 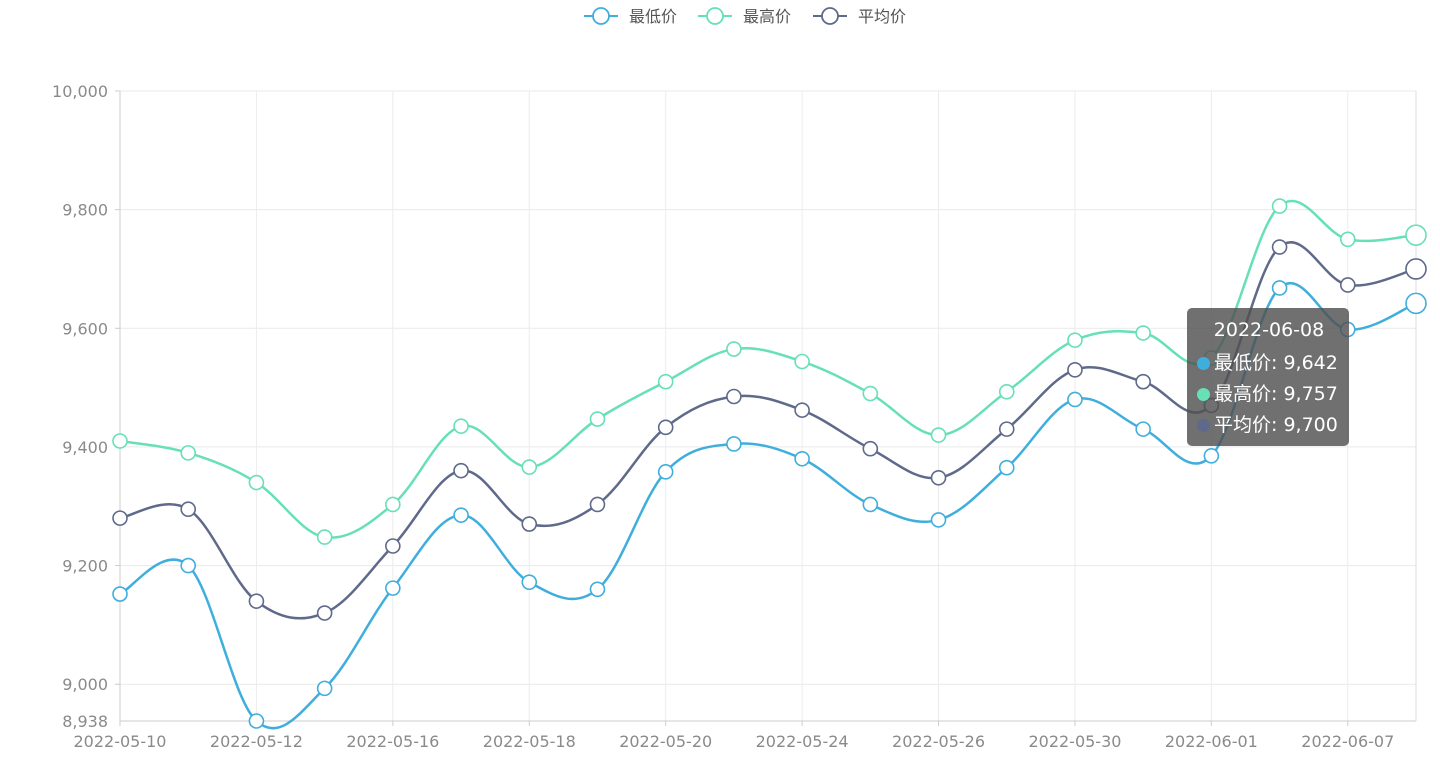 I want to click on y-tick-label-1: 9,800, so click(x=85, y=210).